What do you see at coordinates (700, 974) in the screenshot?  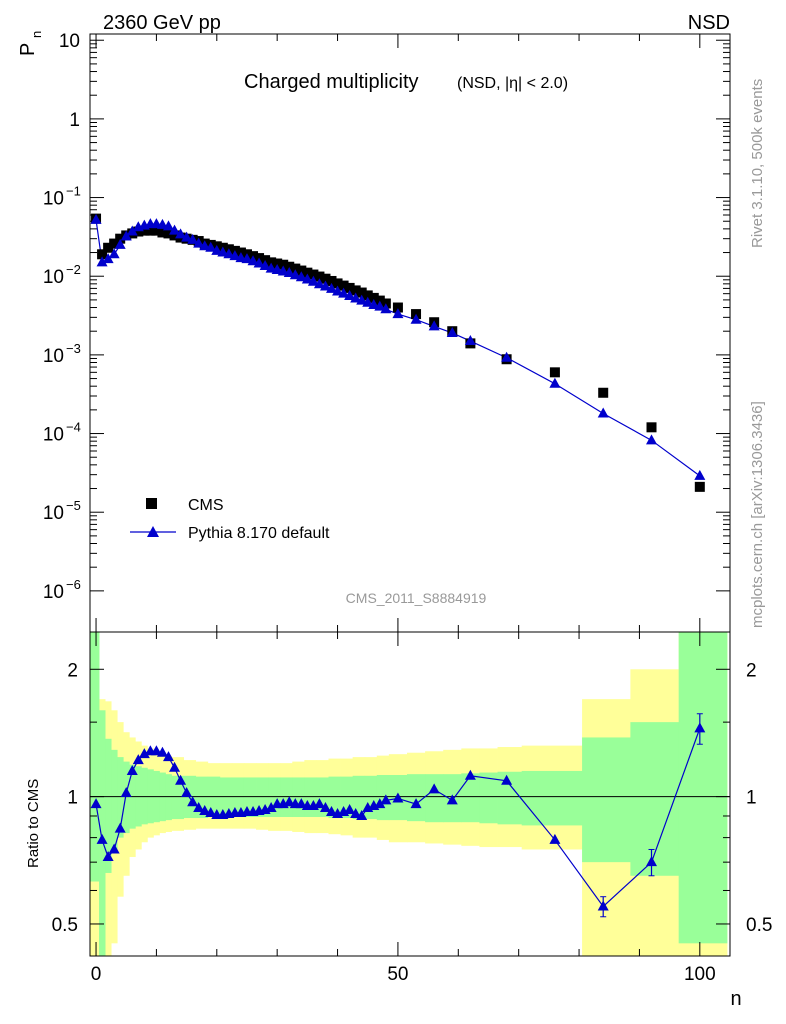 I see `x-tick-label: 100` at bounding box center [700, 974].